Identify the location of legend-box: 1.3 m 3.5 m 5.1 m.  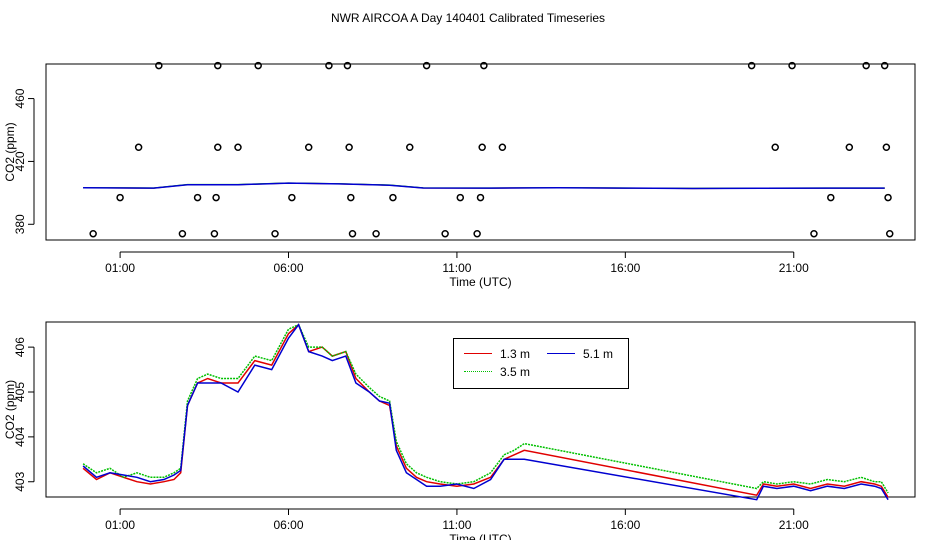
(541, 363).